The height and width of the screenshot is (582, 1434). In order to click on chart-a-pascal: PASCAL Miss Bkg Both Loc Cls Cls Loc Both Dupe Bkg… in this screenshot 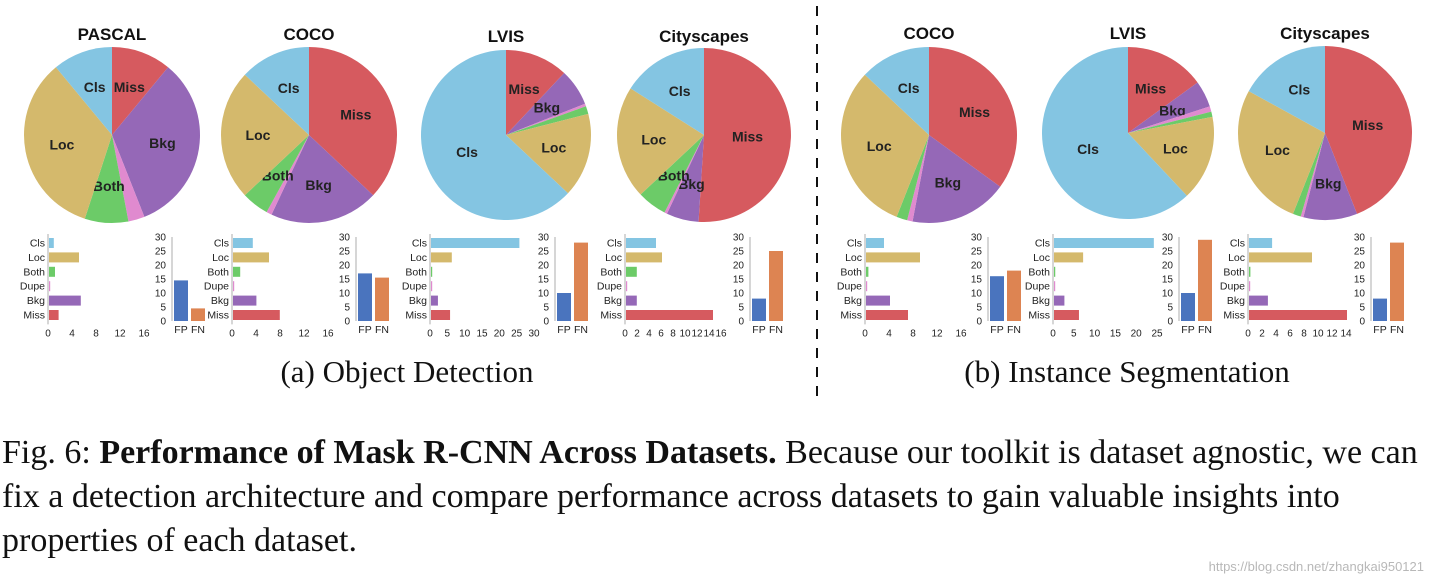, I will do `click(112, 182)`.